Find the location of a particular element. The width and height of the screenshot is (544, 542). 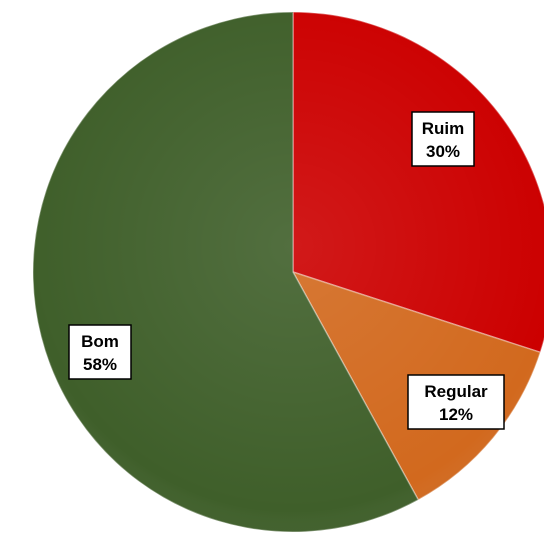

data-label-ruim: Ruim 30% is located at coordinates (443, 139).